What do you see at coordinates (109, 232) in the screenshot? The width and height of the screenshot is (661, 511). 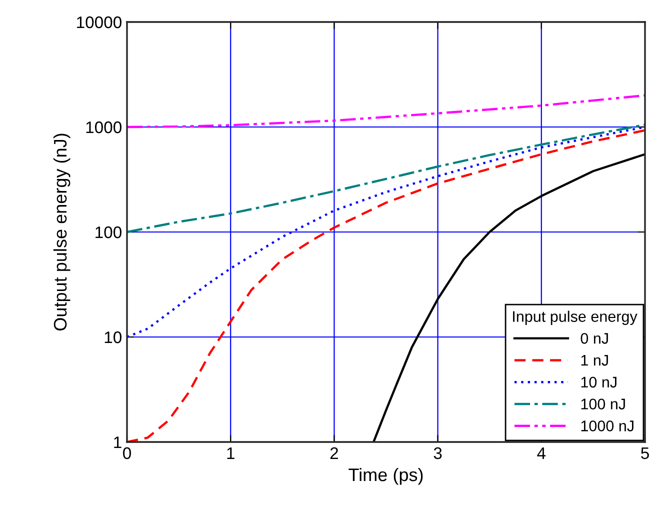 I see `y-tick-label: 100` at bounding box center [109, 232].